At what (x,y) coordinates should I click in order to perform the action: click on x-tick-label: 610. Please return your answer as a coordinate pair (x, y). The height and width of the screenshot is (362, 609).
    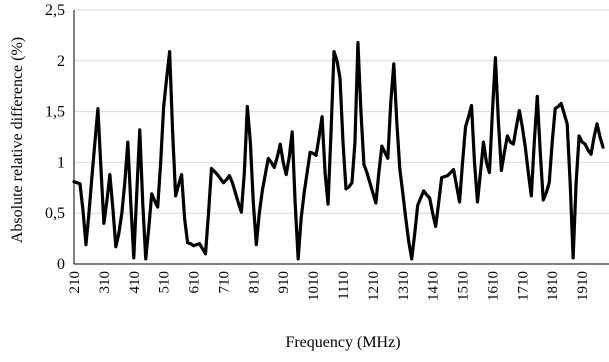
    Looking at the image, I should click on (195, 282).